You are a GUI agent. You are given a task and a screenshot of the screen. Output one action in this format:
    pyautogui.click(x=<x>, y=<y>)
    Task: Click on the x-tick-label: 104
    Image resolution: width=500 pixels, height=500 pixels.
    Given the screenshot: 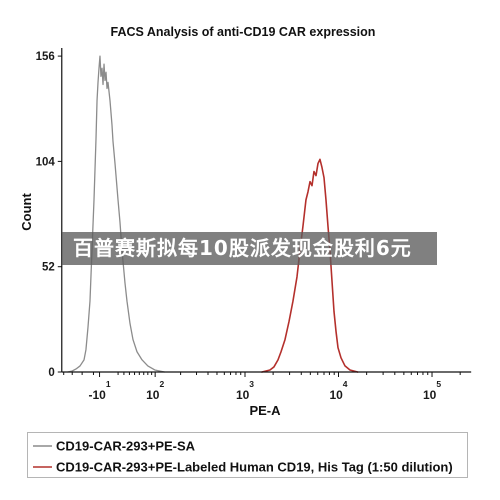 What is the action you would take?
    pyautogui.click(x=338, y=390)
    